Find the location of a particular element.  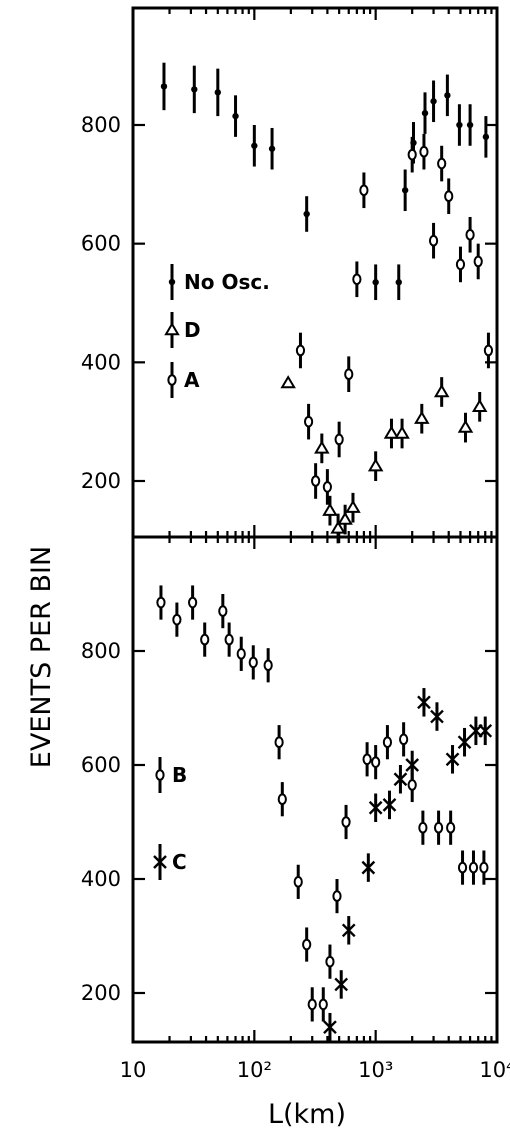

legend-item-a: A is located at coordinates (183, 380).